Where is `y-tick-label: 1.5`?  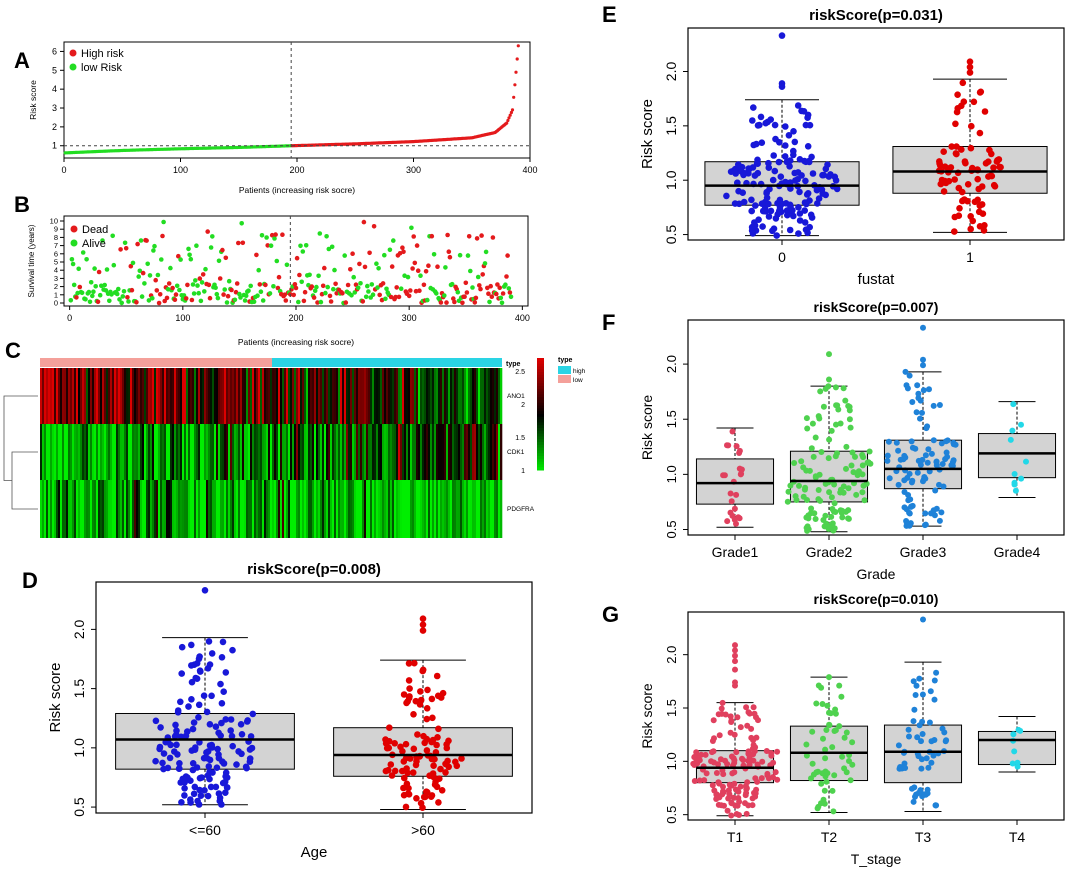 y-tick-label: 1.5 is located at coordinates (671, 419).